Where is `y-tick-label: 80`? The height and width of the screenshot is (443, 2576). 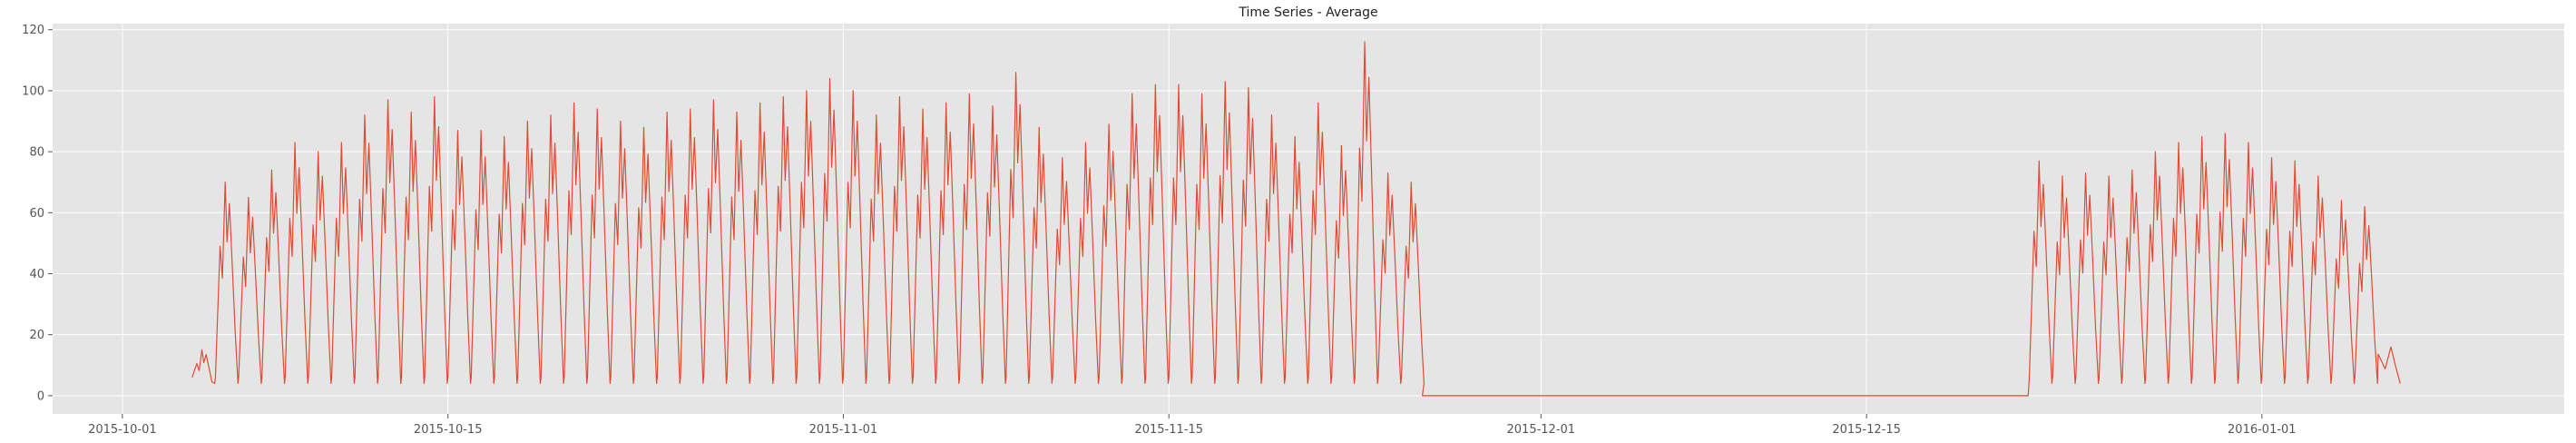 y-tick-label: 80 is located at coordinates (36, 153).